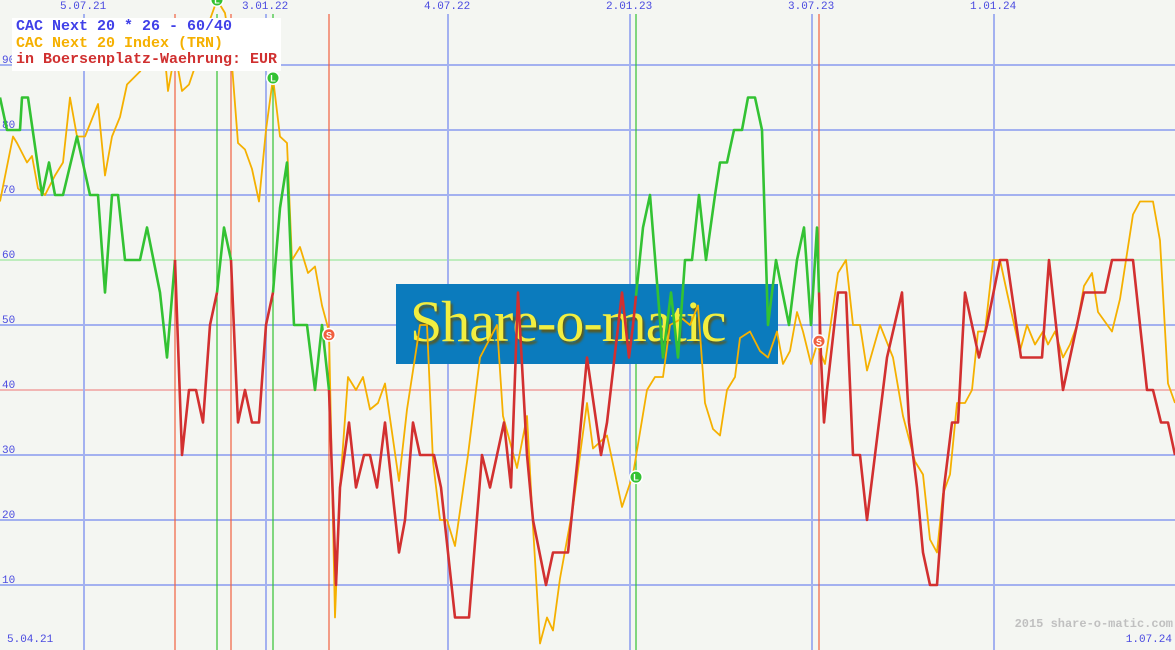 This screenshot has width=1175, height=650. Describe the element at coordinates (8, 191) in the screenshot. I see `y-tick-label: 70` at that location.